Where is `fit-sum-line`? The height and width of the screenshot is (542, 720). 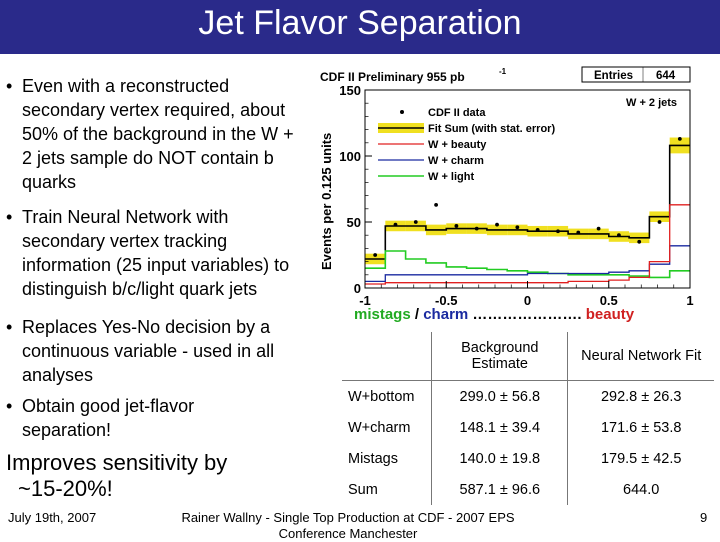
fit-sum-line is located at coordinates (527, 202).